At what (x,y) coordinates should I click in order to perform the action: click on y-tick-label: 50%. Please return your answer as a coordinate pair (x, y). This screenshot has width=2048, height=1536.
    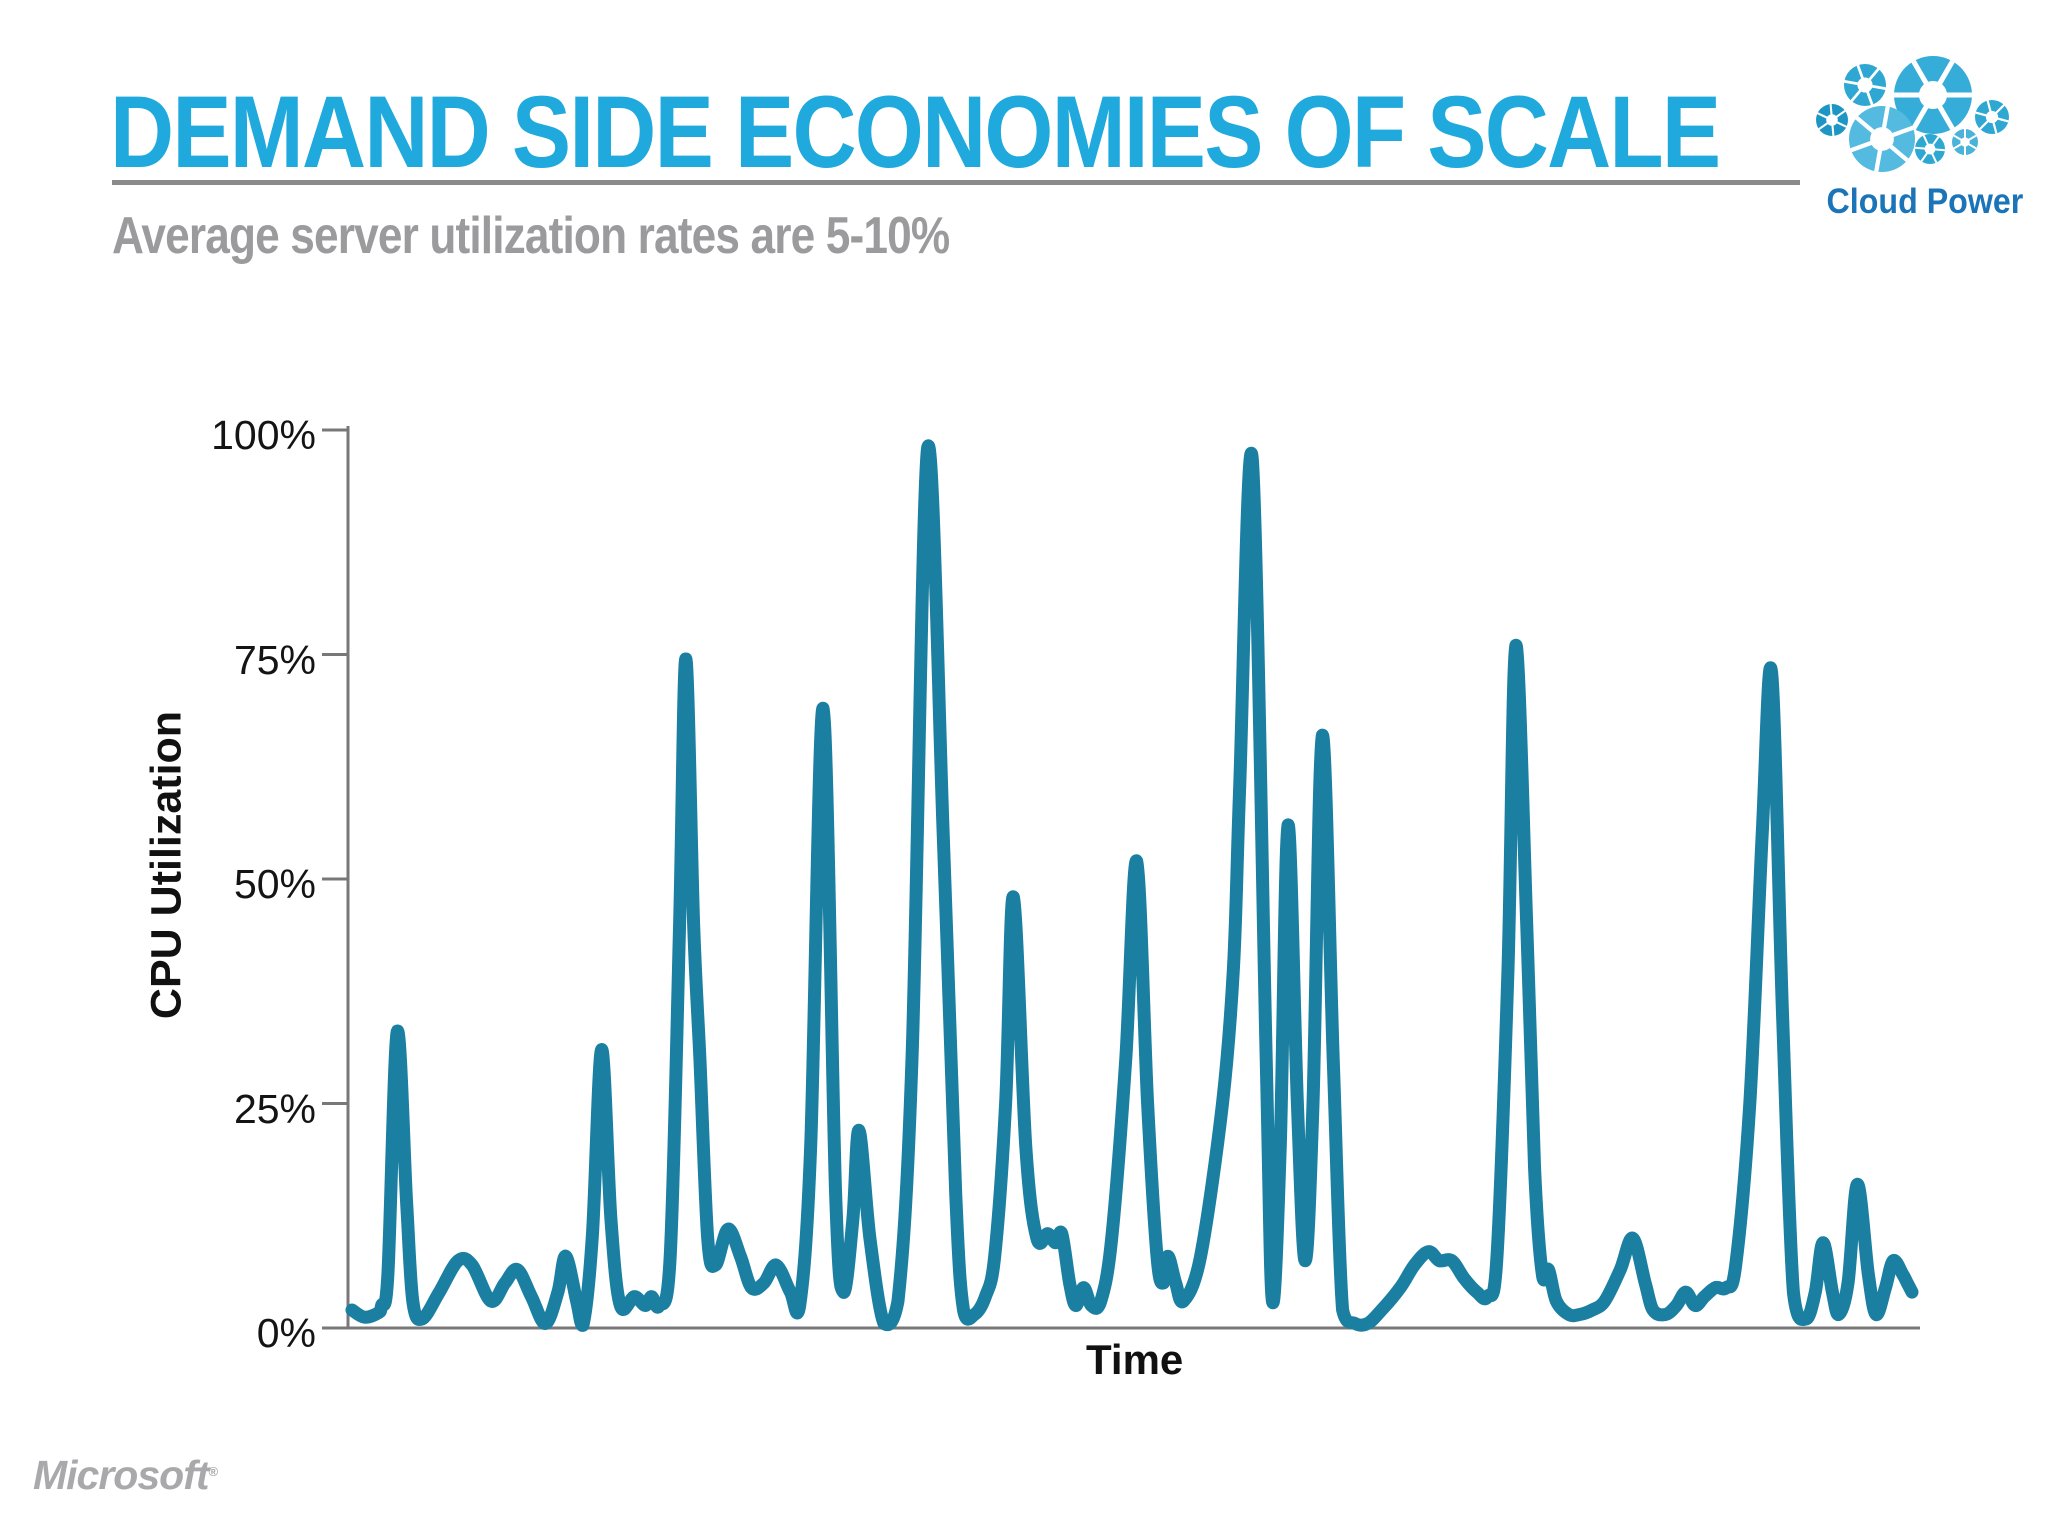
    Looking at the image, I should click on (274, 884).